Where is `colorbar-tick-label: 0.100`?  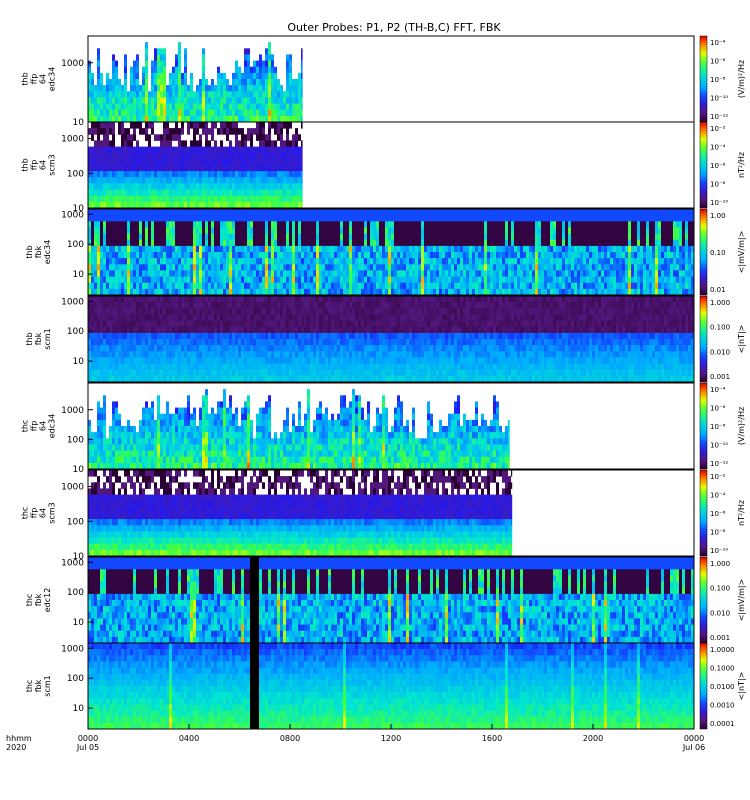 colorbar-tick-label: 0.100 is located at coordinates (720, 589).